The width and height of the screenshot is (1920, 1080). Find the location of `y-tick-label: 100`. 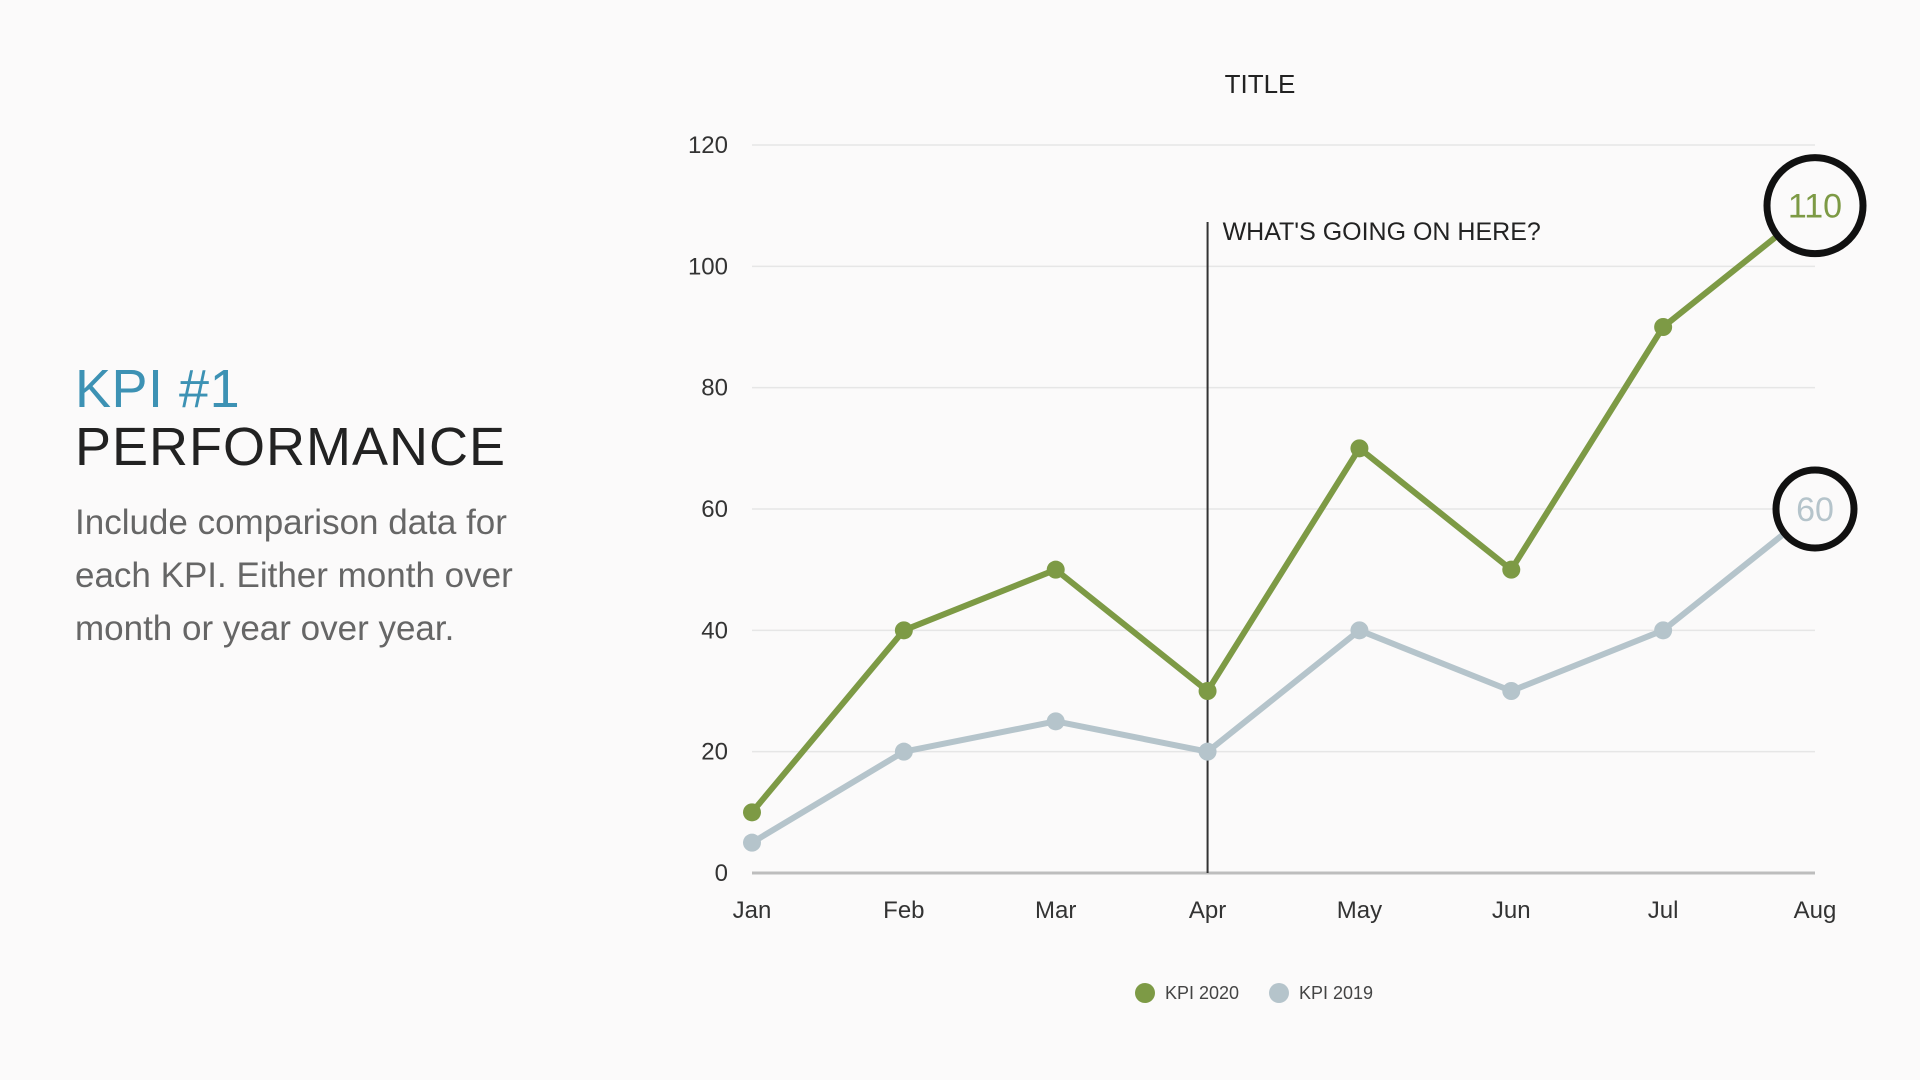

y-tick-label: 100 is located at coordinates (708, 266).